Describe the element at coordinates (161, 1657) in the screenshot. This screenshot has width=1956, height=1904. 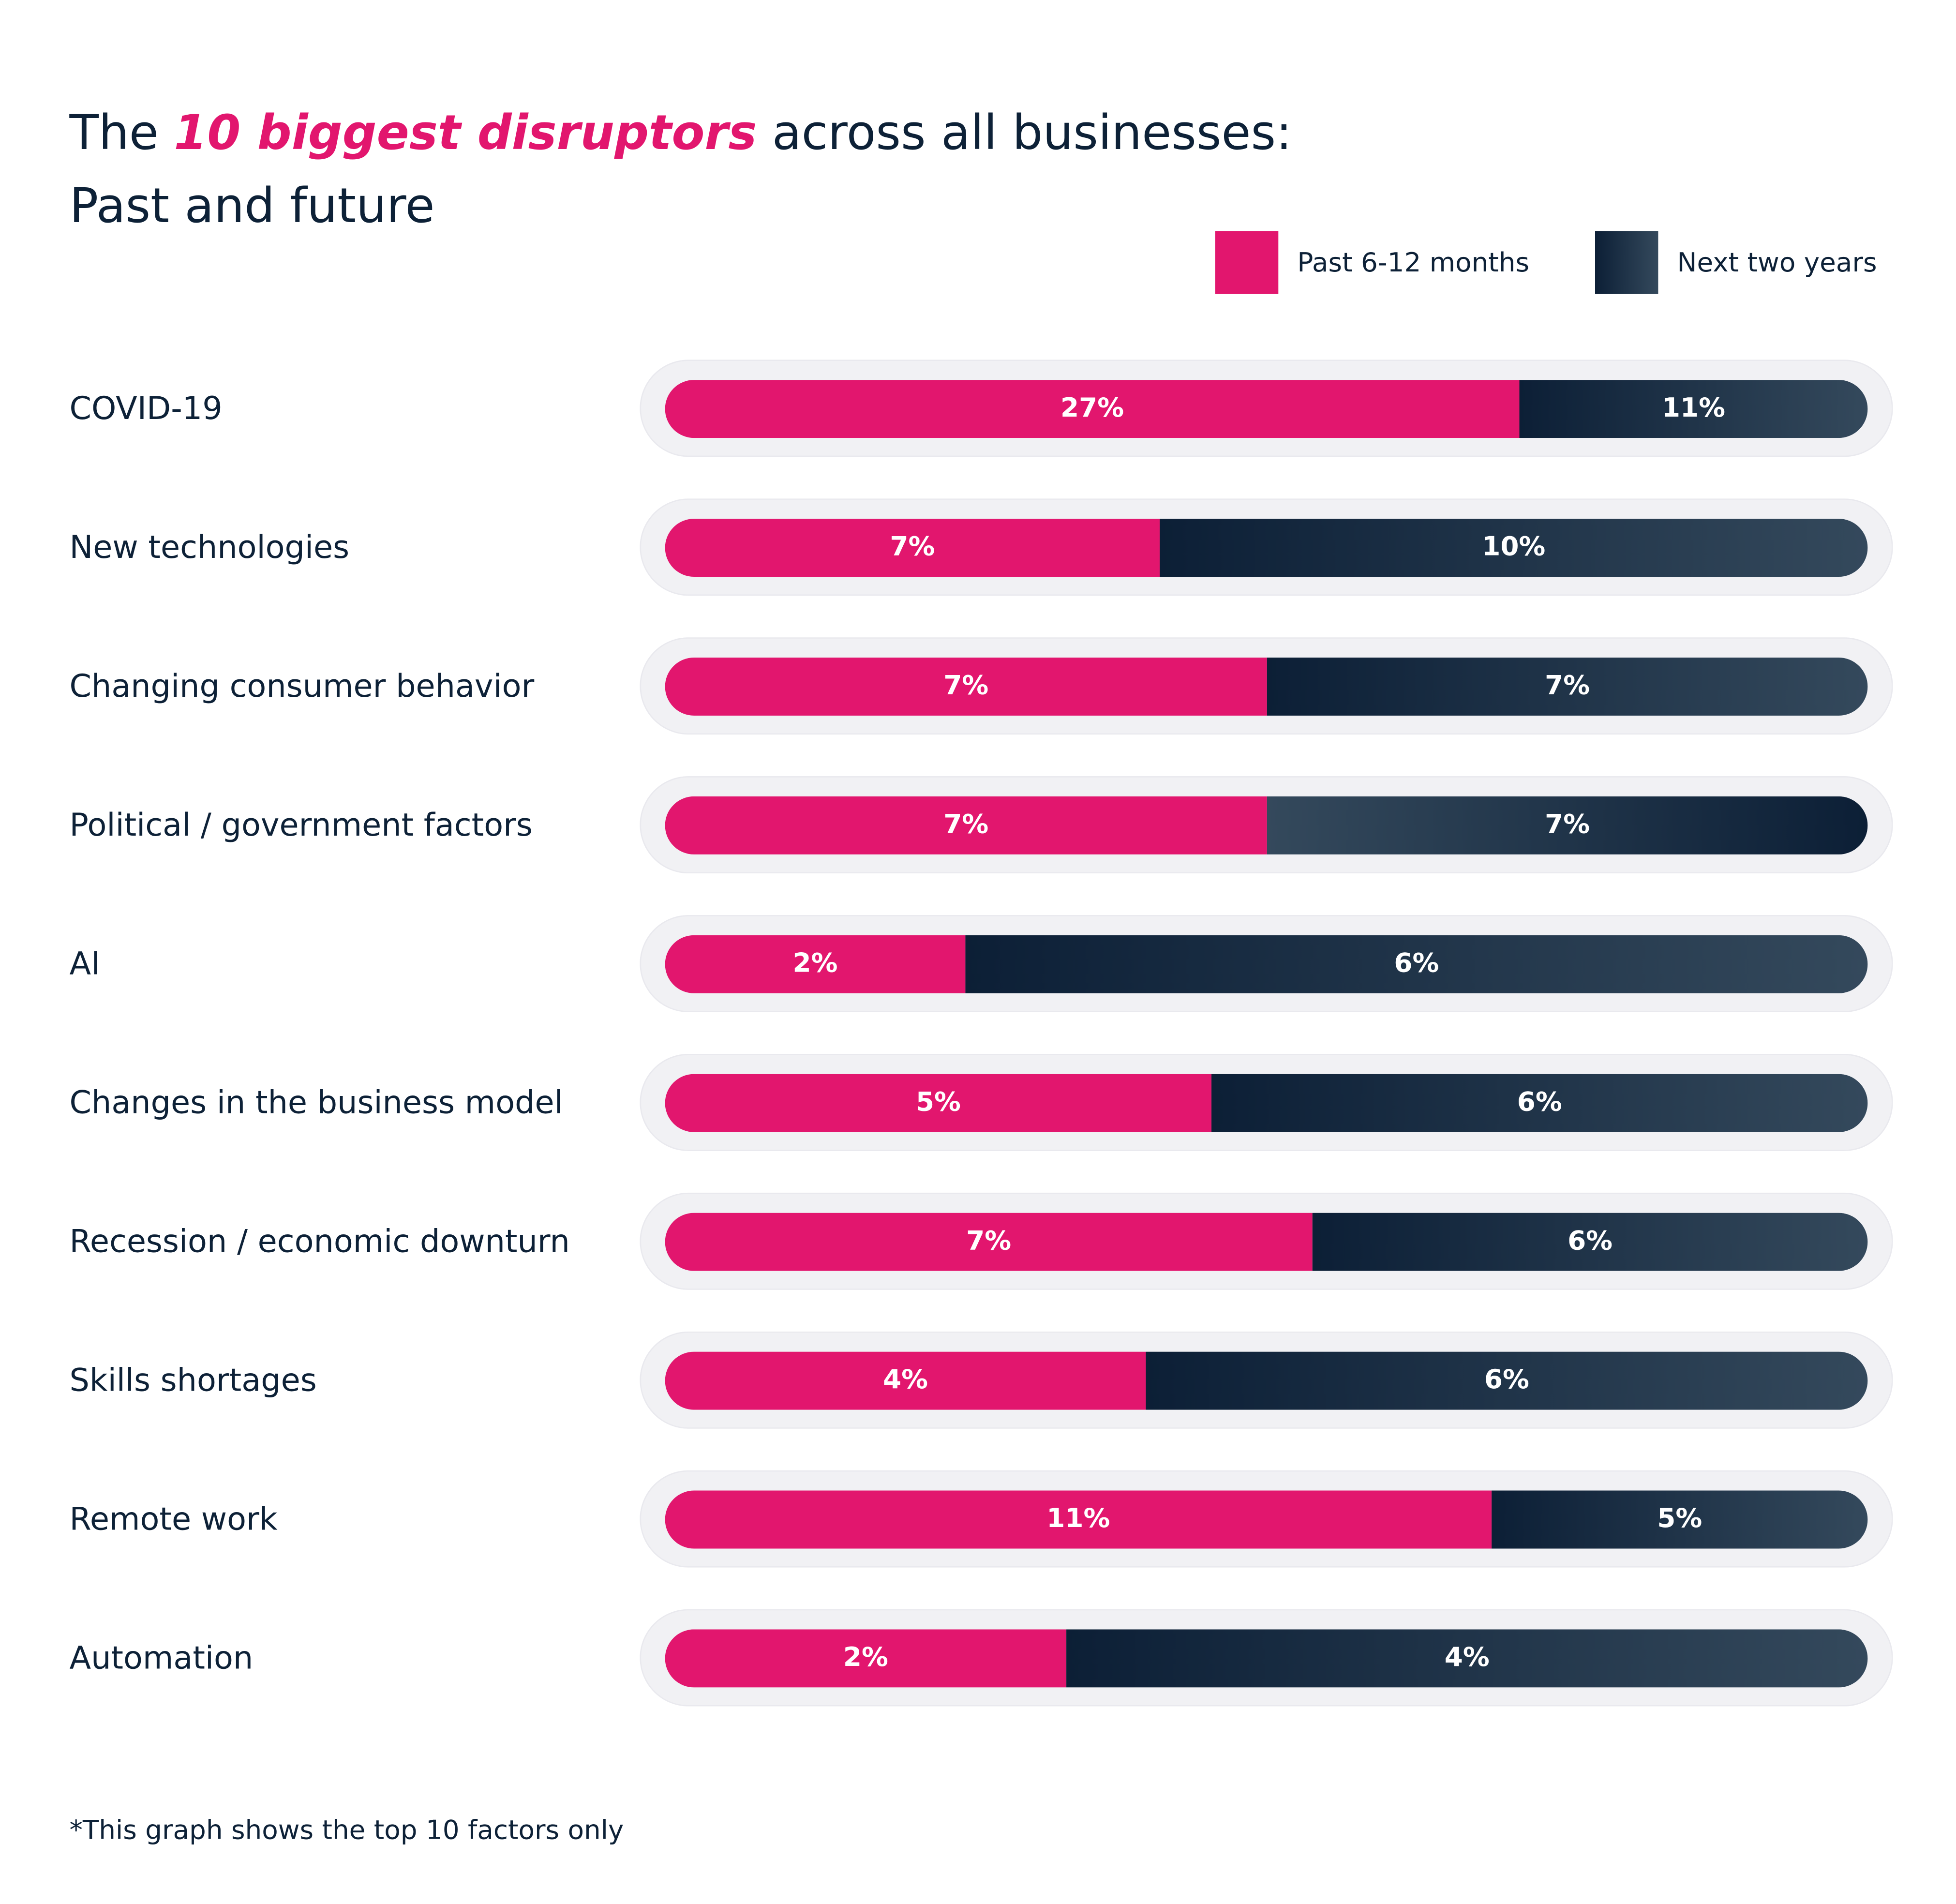
I see `category-label: Automation` at that location.